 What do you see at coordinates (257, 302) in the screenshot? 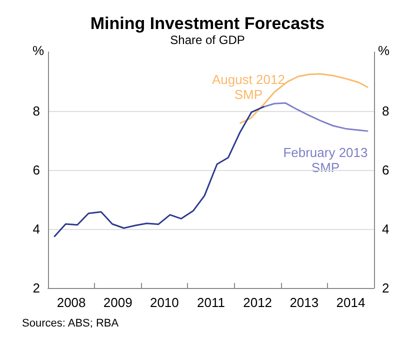
I see `x-tick-label: 2012` at bounding box center [257, 302].